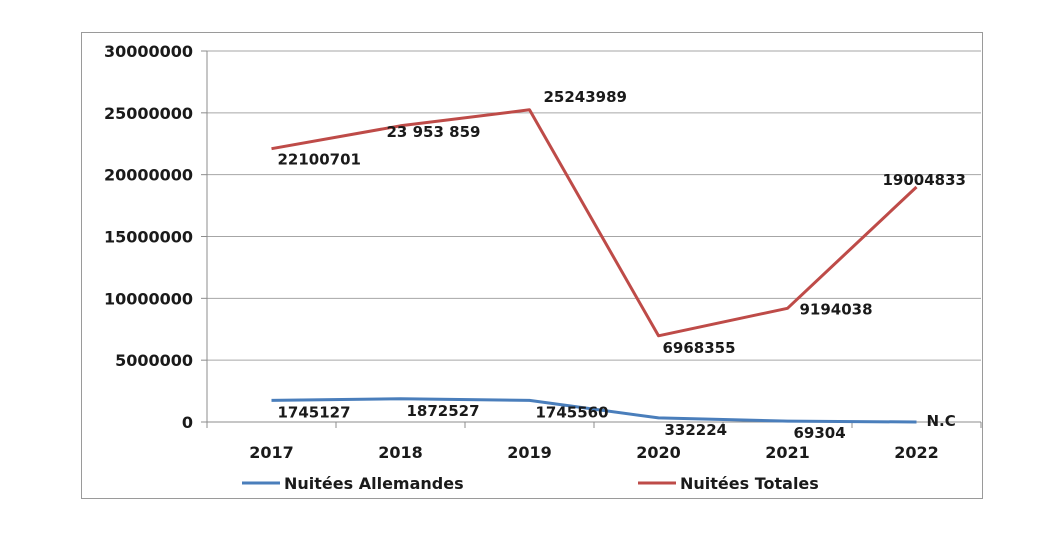  What do you see at coordinates (530, 483) in the screenshot?
I see `legend: Nuitées Allemandes Nuitées Totales` at bounding box center [530, 483].